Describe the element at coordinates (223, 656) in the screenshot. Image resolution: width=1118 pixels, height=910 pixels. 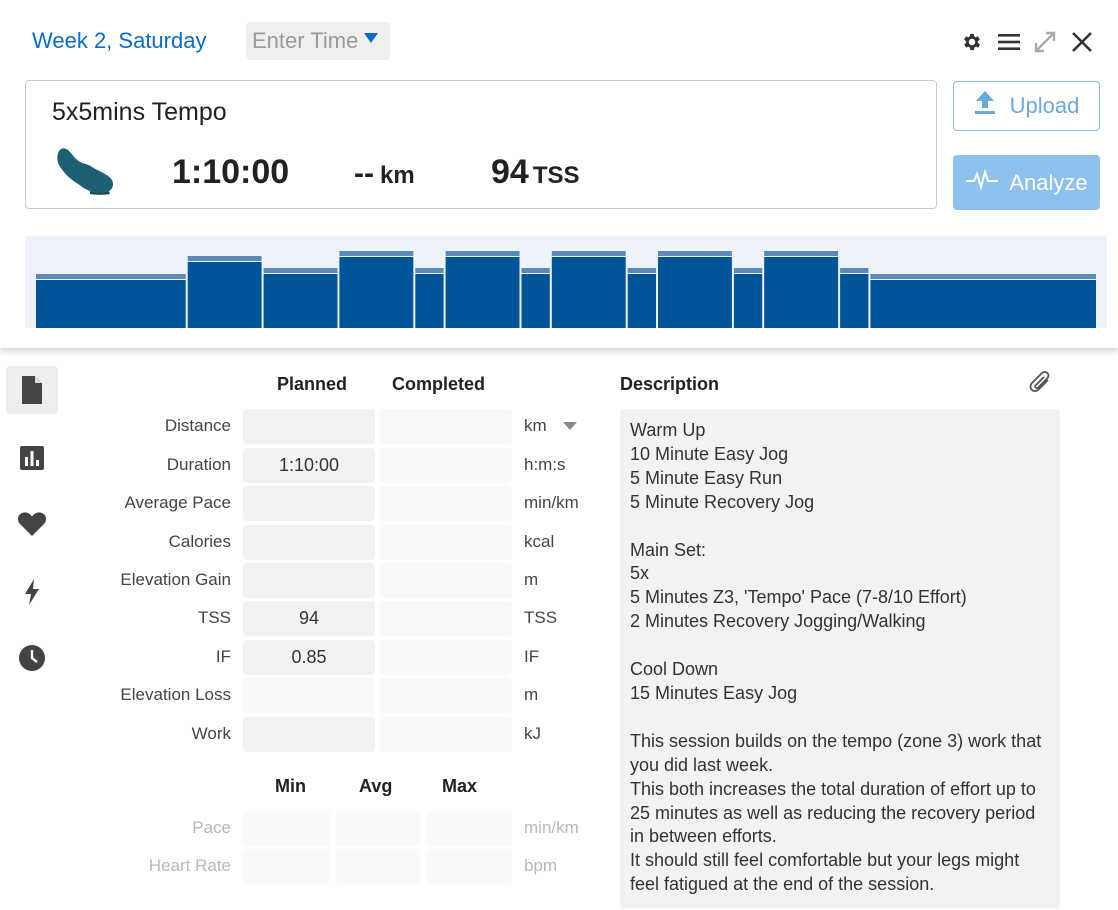
I see `row-label-if: IF` at that location.